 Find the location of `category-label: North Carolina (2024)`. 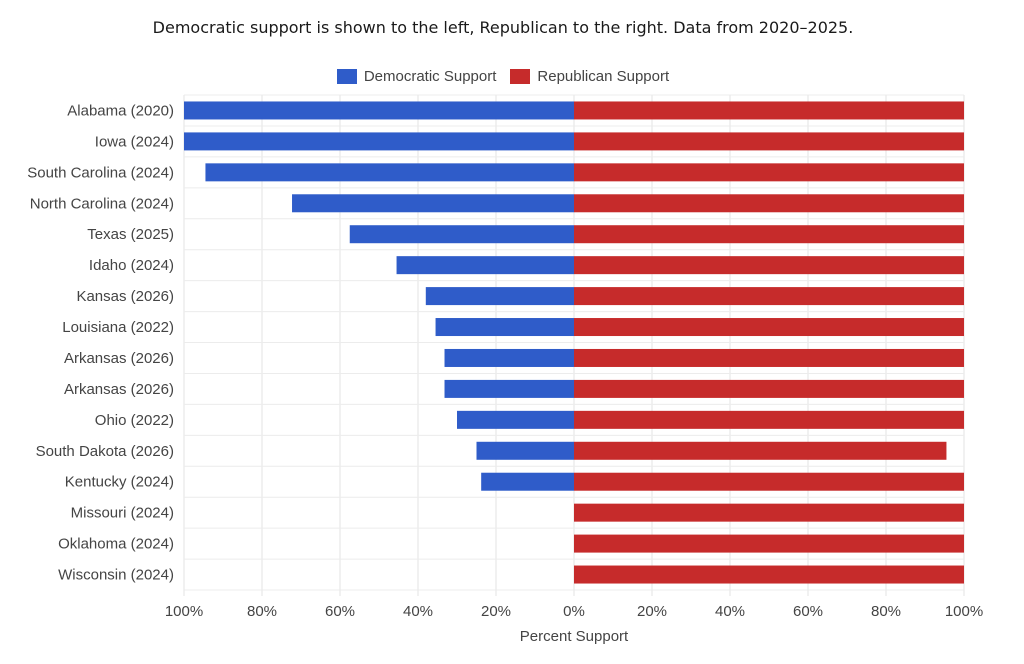

category-label: North Carolina (2024) is located at coordinates (102, 203).